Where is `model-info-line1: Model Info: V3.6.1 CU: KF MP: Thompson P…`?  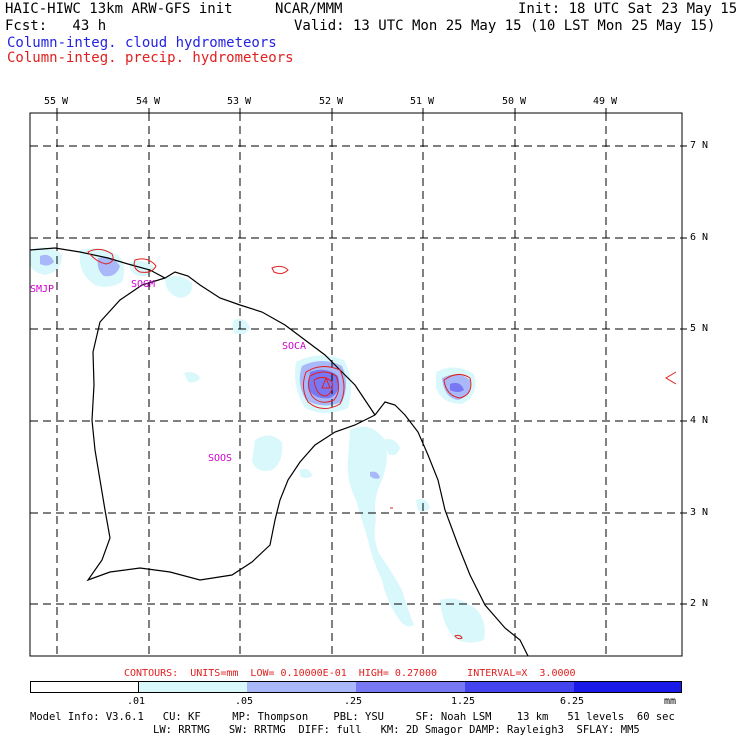 model-info-line1: Model Info: V3.6.1 CU: KF MP: Thompson P… is located at coordinates (352, 717).